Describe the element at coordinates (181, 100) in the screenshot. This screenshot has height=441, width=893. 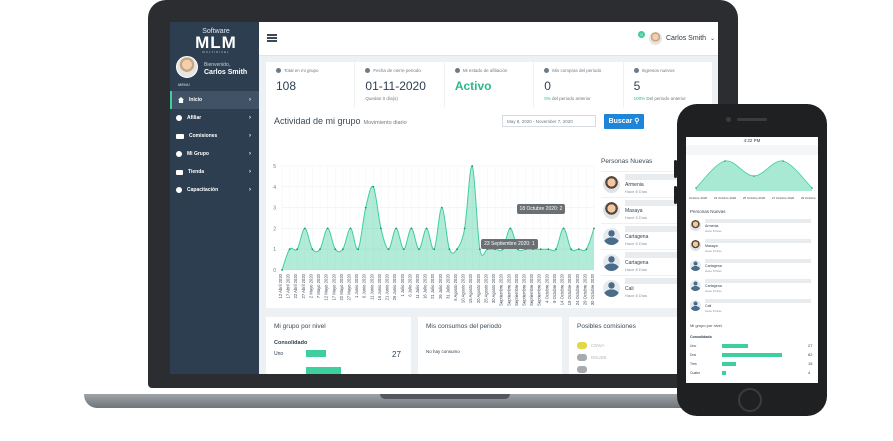
I see `home-icon` at that location.